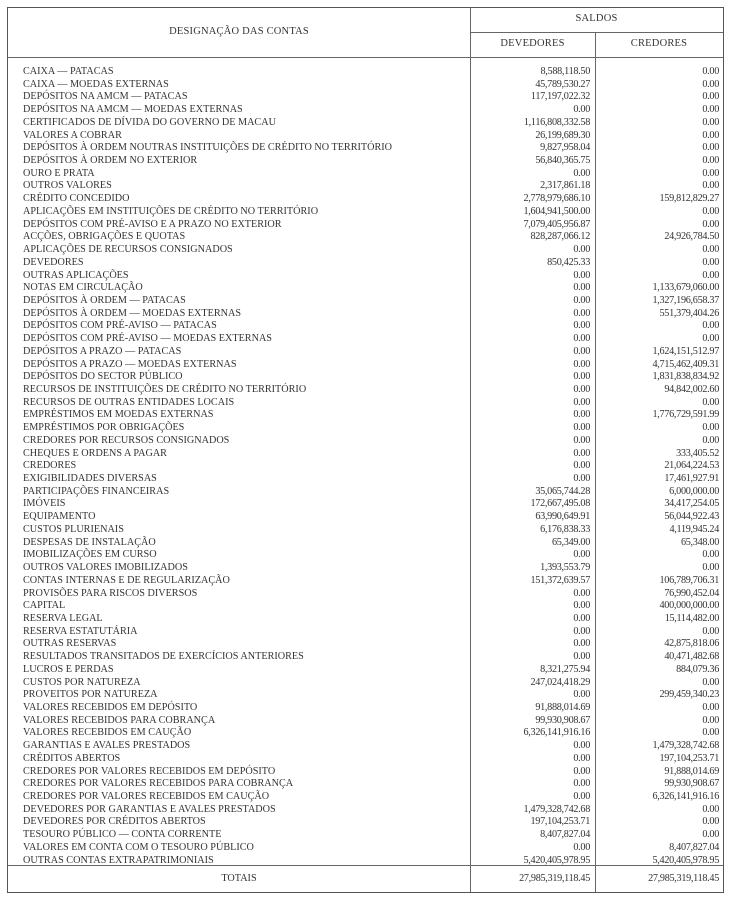 The height and width of the screenshot is (899, 732). Describe the element at coordinates (365, 695) in the screenshot. I see `table-row: PROVEITOS POR NATUREZA 0.00 299,459,340.23` at that location.